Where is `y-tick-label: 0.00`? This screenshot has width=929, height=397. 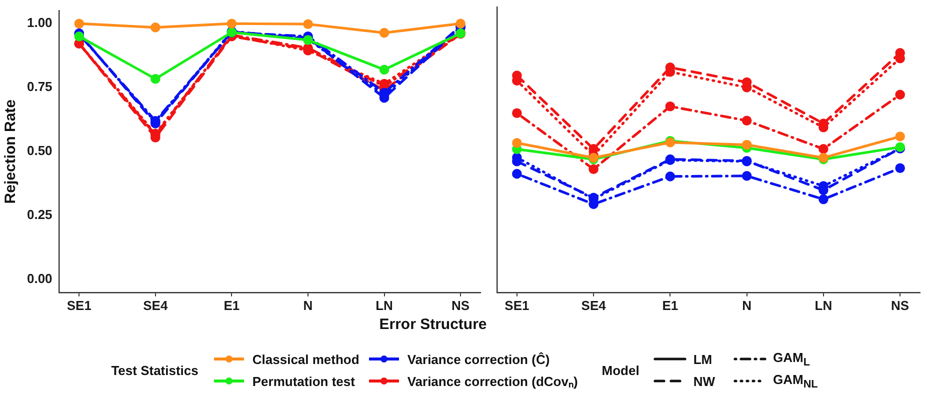 y-tick-label: 0.00 is located at coordinates (39, 278).